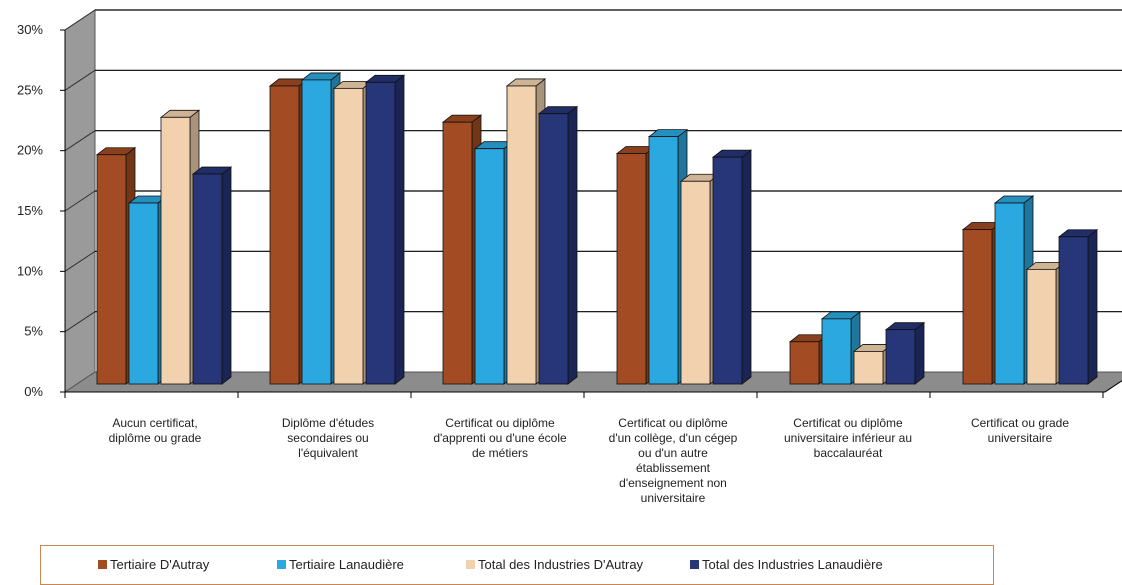 The height and width of the screenshot is (585, 1122). I want to click on y-tick-label: 30%, so click(30, 29).